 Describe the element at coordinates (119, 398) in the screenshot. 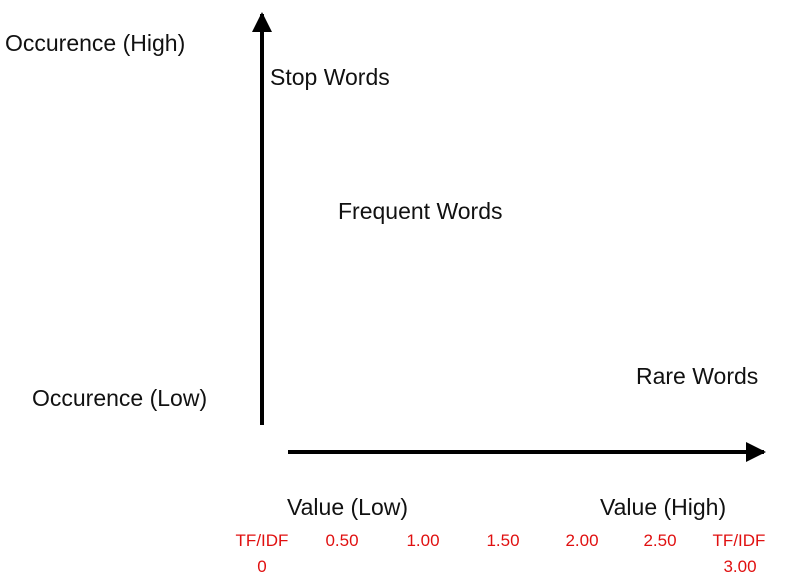

I see `y-low-label: Occurence (Low)` at that location.